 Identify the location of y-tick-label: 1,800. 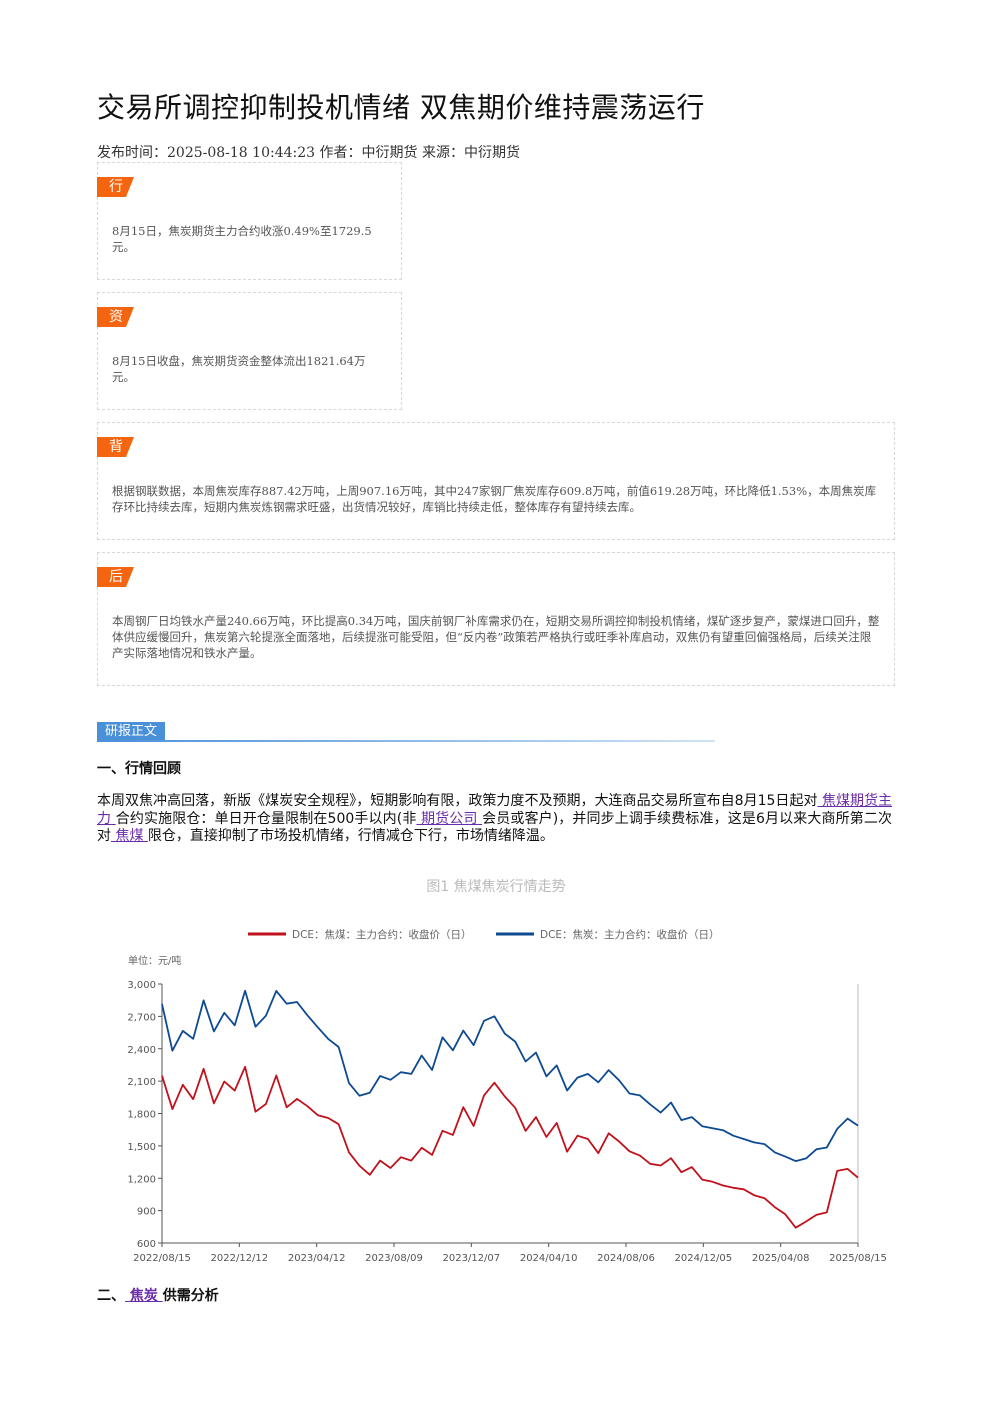
(141, 1115).